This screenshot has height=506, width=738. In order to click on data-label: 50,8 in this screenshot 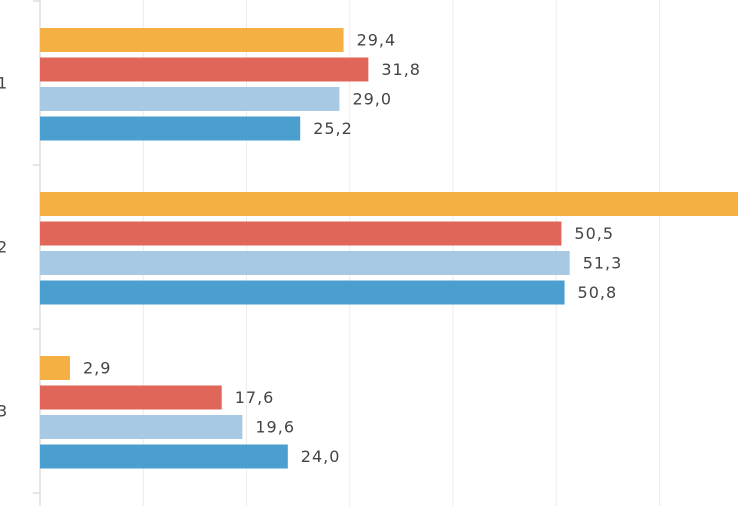, I will do `click(598, 292)`.